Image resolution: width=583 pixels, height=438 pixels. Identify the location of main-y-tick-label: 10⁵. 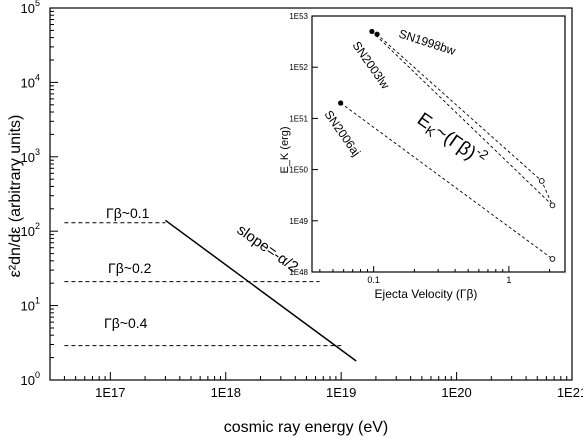
(30, 8).